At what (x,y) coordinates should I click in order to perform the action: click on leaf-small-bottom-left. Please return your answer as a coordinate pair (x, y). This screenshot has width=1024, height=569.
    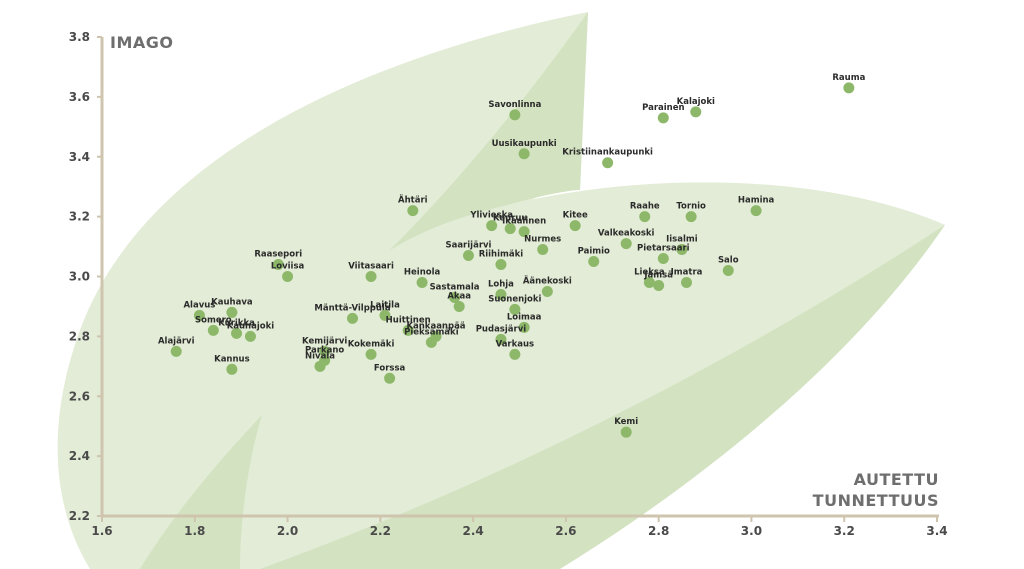
    Looking at the image, I should click on (201, 492).